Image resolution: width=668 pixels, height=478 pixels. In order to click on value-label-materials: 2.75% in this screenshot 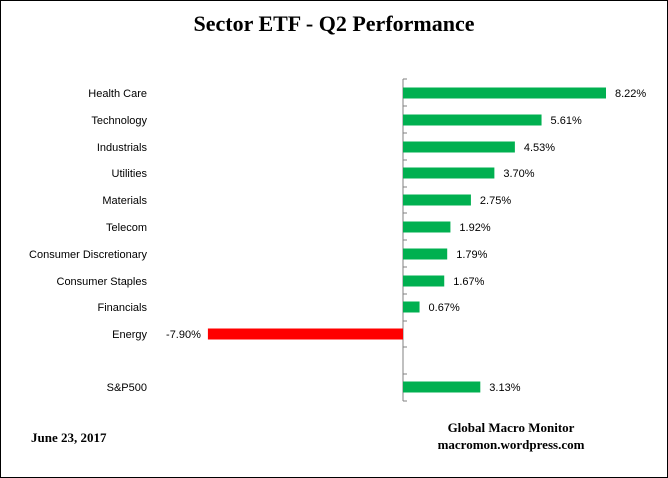, I will do `click(495, 201)`.